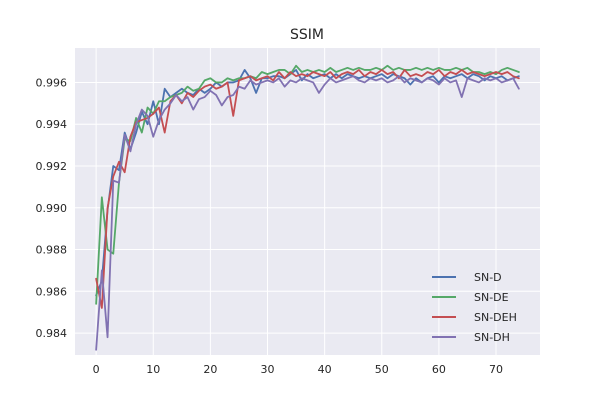 This screenshot has width=600, height=400. I want to click on x-tick-label: 10, so click(153, 369).